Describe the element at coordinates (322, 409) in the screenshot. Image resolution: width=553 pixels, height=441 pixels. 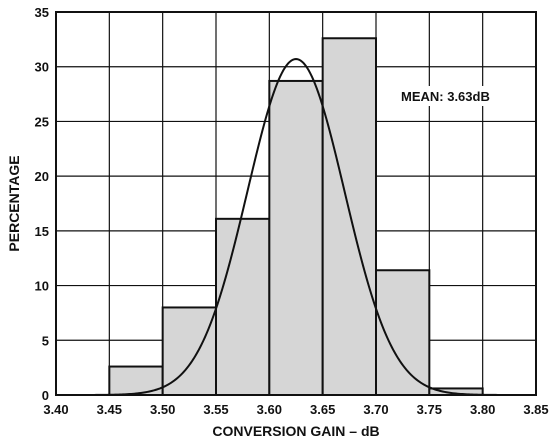
I see `x-tick-label: 3.65` at that location.